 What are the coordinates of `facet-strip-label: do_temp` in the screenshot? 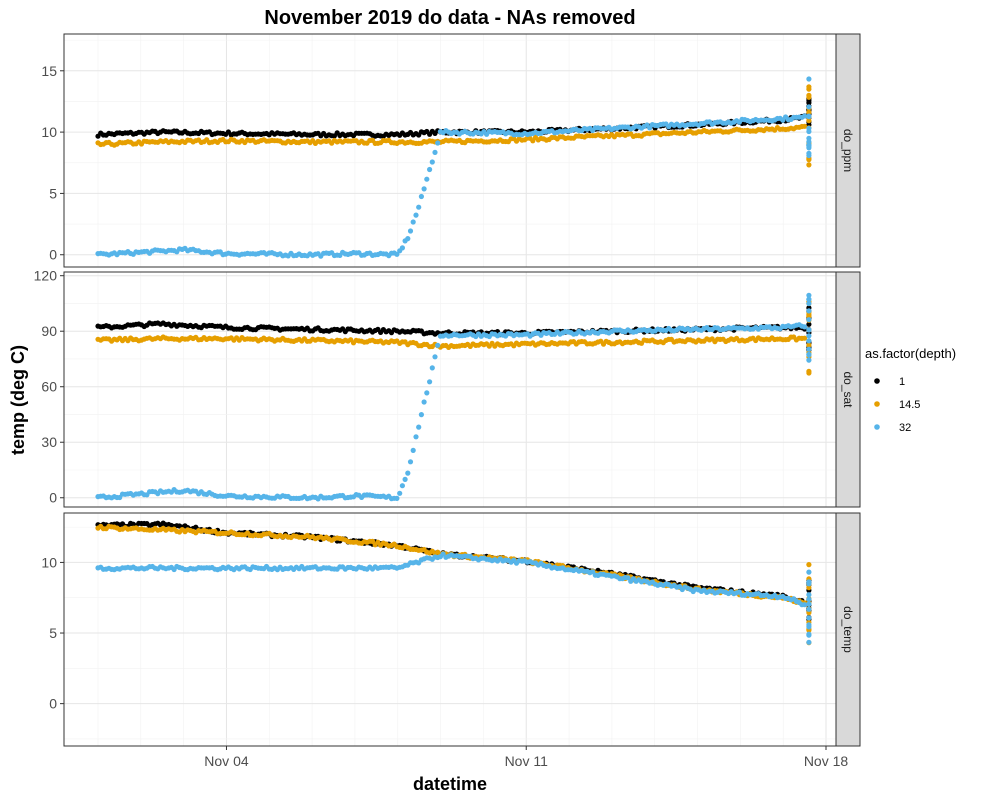 It's located at (848, 629).